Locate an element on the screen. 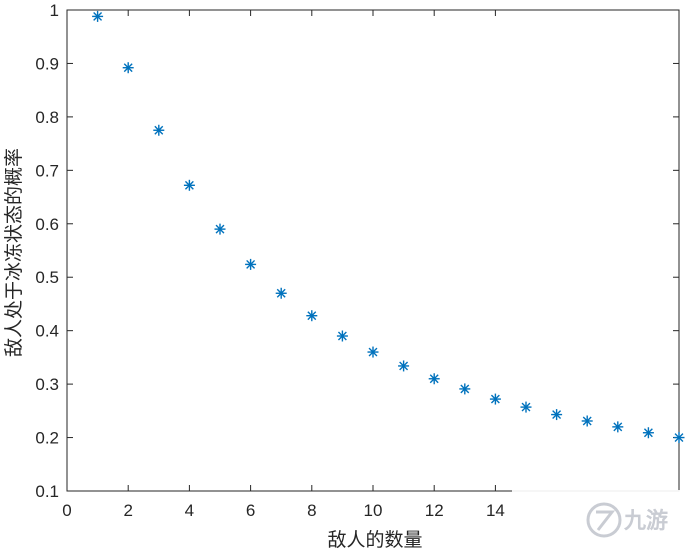 This screenshot has height=550, width=692. x-axis-label: 敌人的数量 is located at coordinates (374, 539).